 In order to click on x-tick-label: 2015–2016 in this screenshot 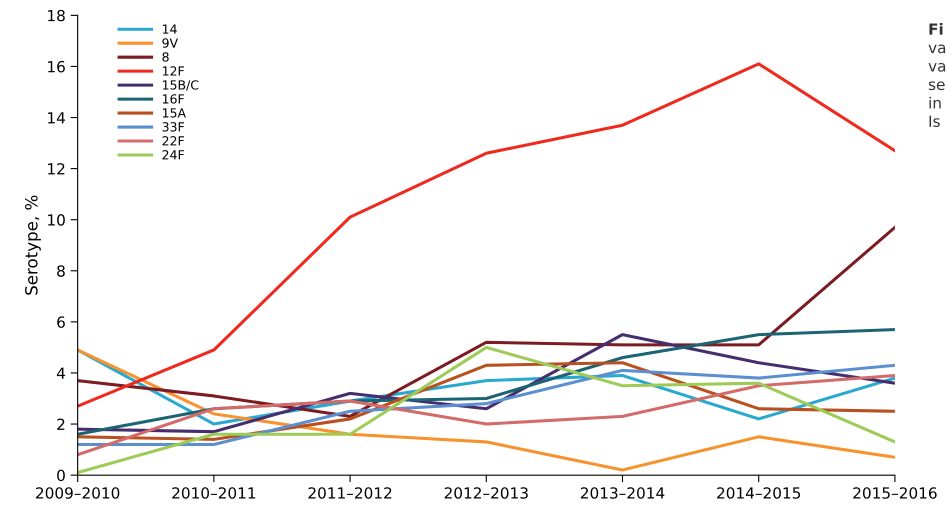, I will do `click(895, 493)`.